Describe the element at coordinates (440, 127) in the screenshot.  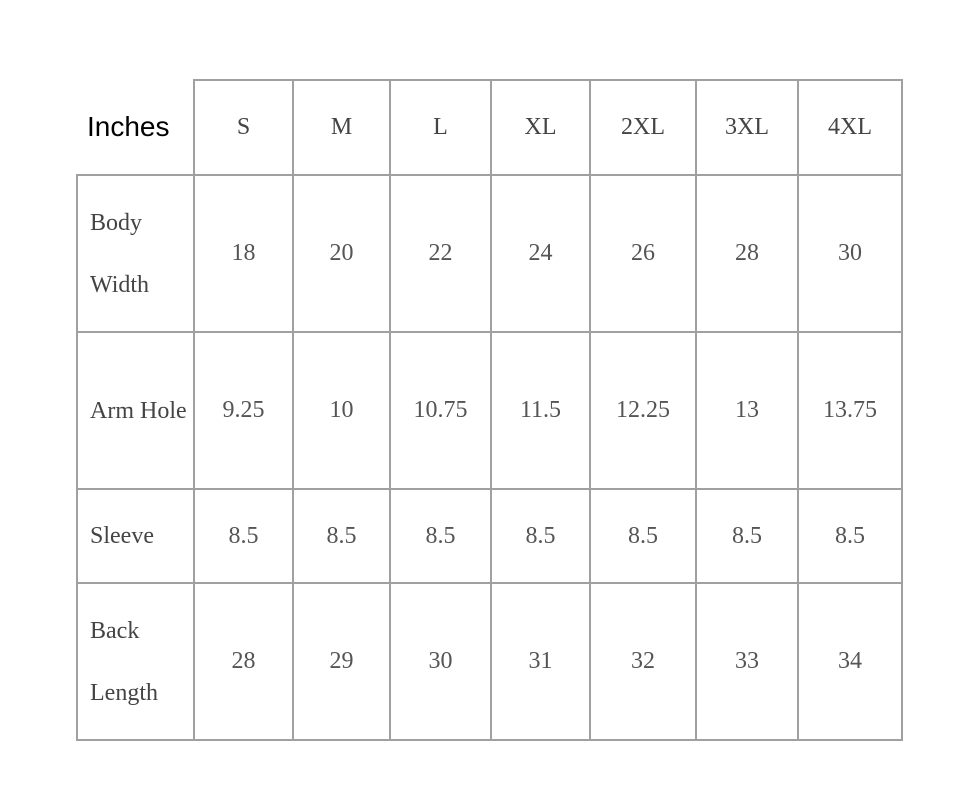
I see `size-header: L` at that location.